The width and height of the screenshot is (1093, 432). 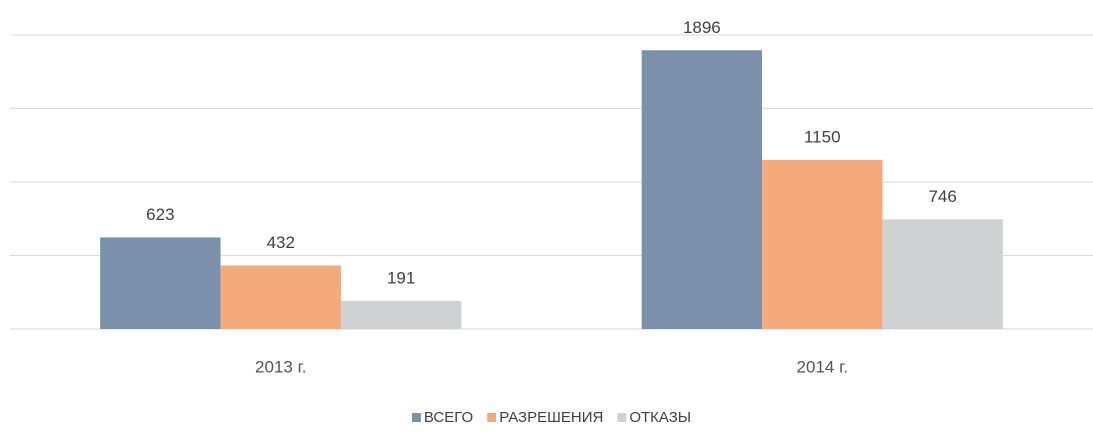 I want to click on legend-label: ВСЕГО, so click(x=448, y=417).